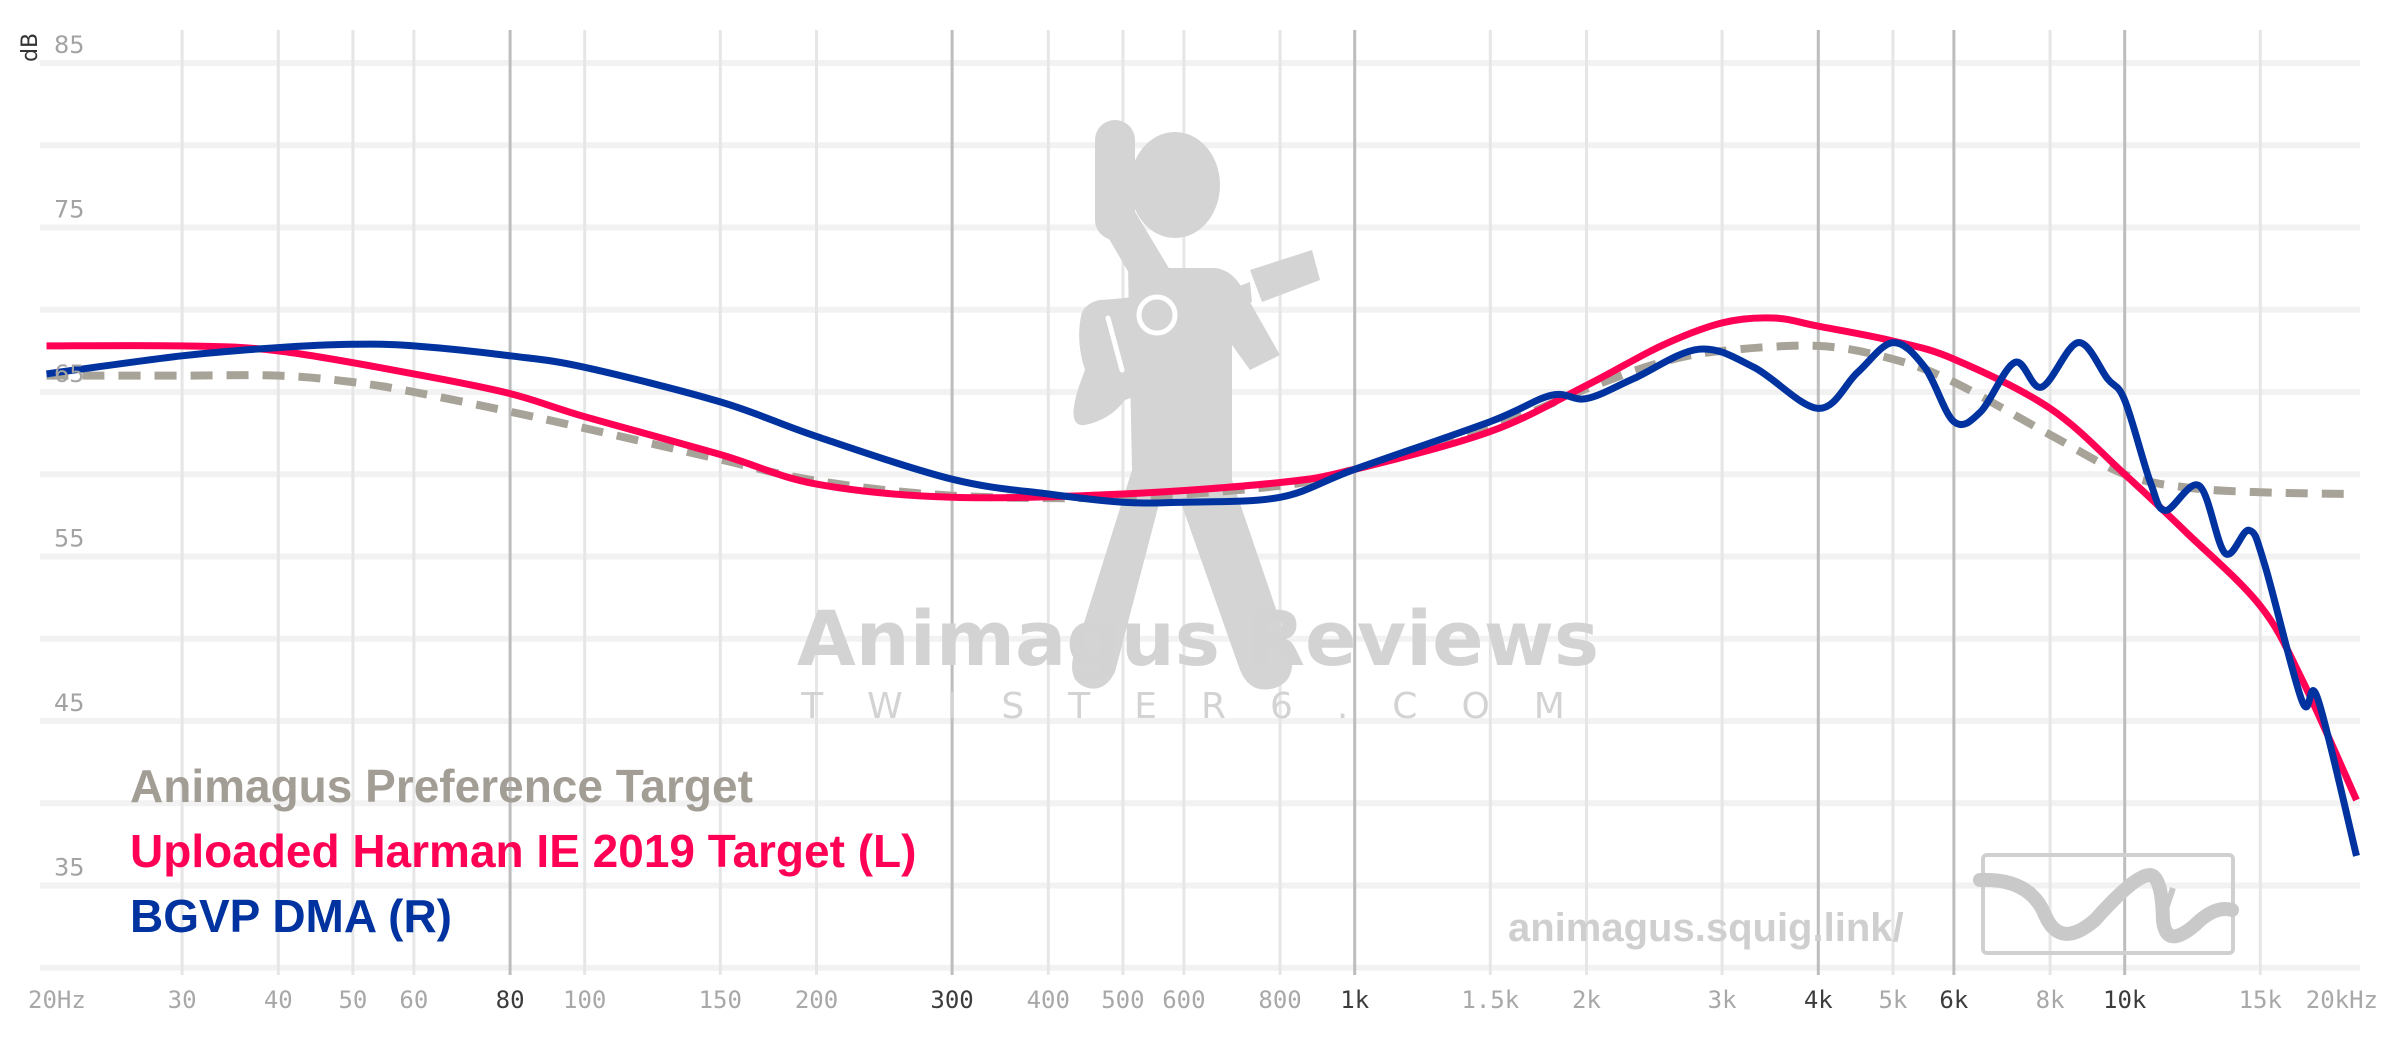  Describe the element at coordinates (2125, 1000) in the screenshot. I see `x-tick-label: 10k` at that location.